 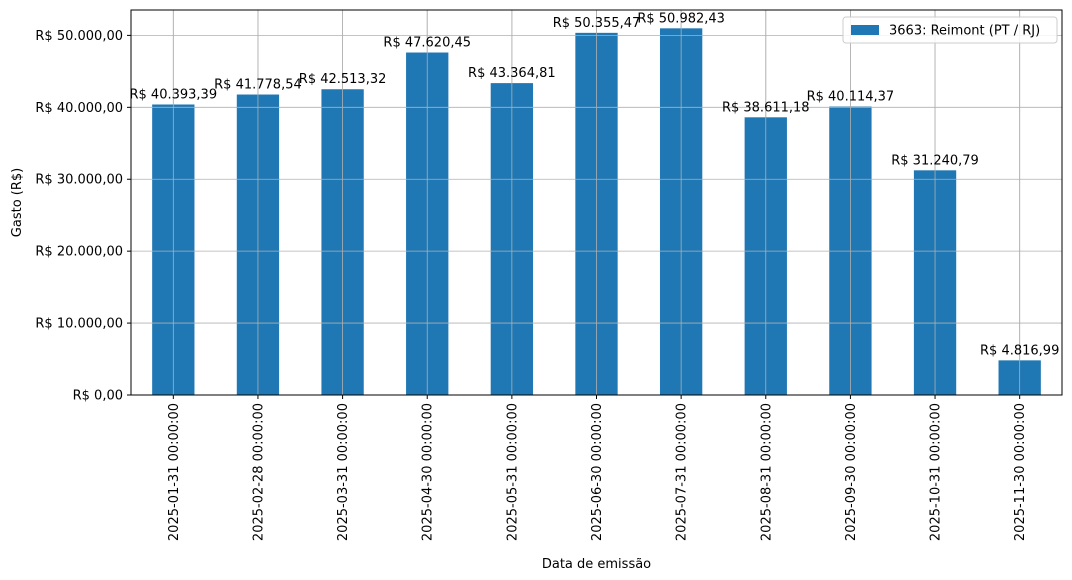 I want to click on legend-box, so click(x=950, y=30).